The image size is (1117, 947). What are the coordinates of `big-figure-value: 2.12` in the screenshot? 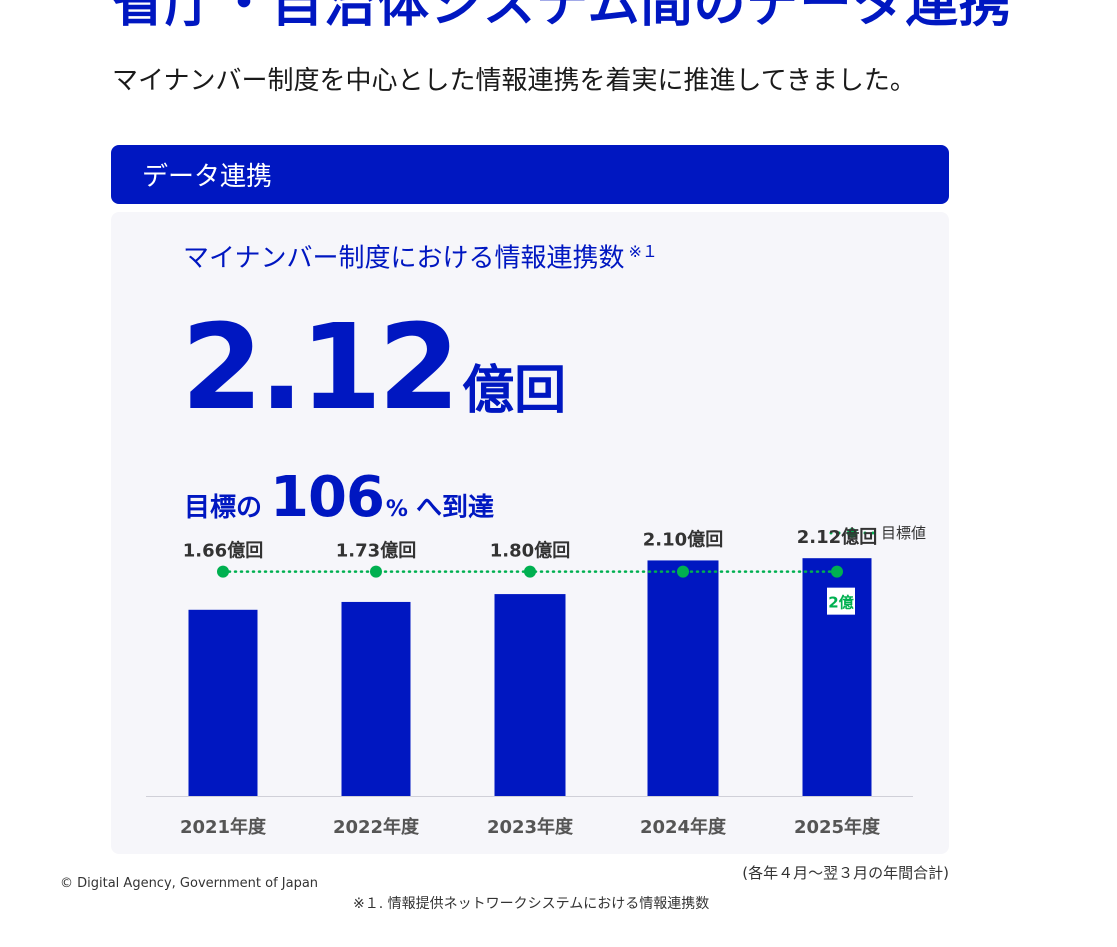 It's located at (320, 367).